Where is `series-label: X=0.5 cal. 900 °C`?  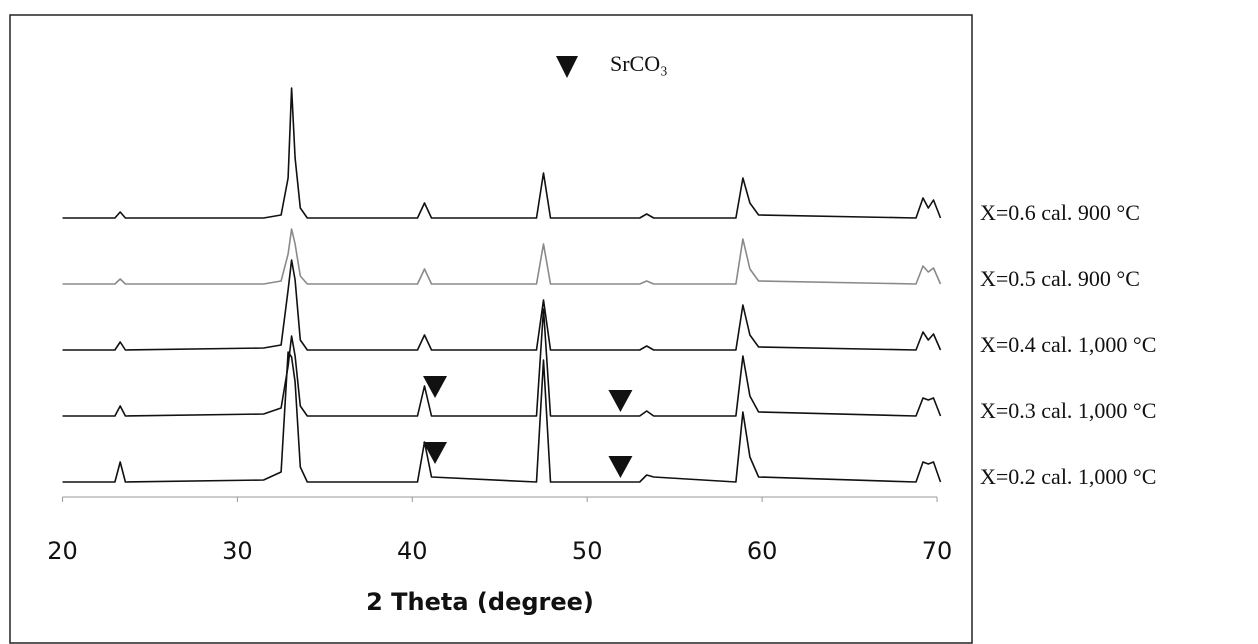 series-label: X=0.5 cal. 900 °C is located at coordinates (1060, 278).